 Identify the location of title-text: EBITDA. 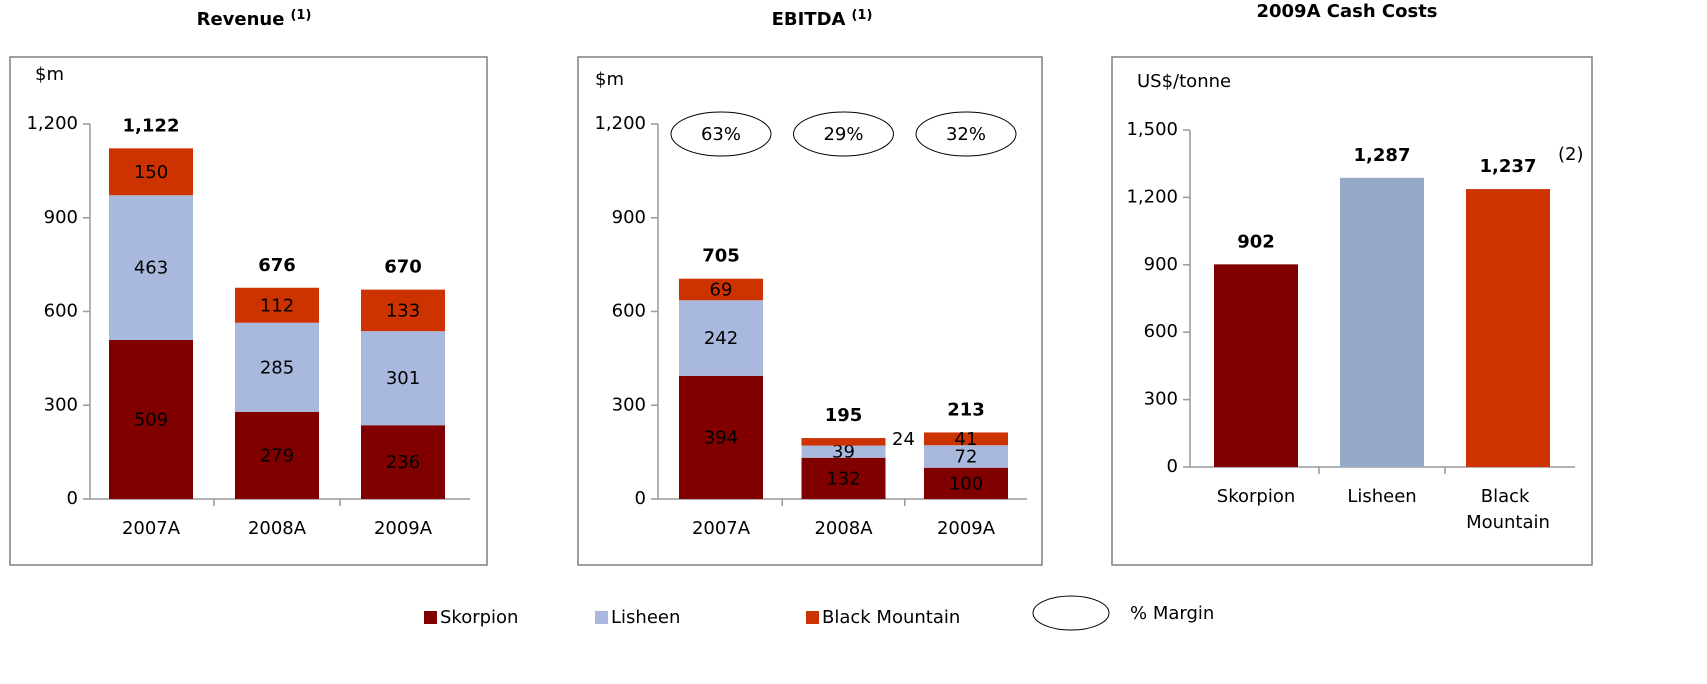
(809, 19).